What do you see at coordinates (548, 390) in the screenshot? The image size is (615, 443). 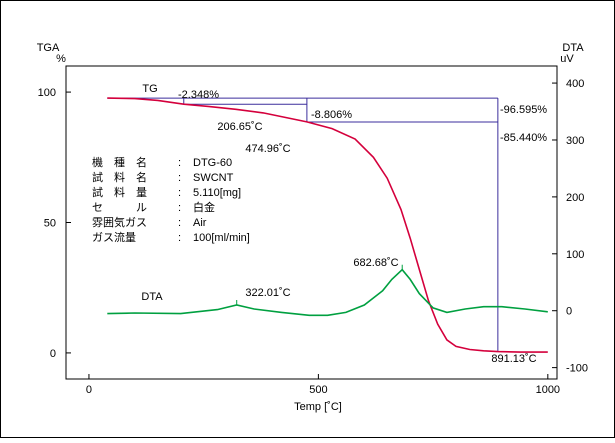 I see `x-tick-label: 1000` at bounding box center [548, 390].